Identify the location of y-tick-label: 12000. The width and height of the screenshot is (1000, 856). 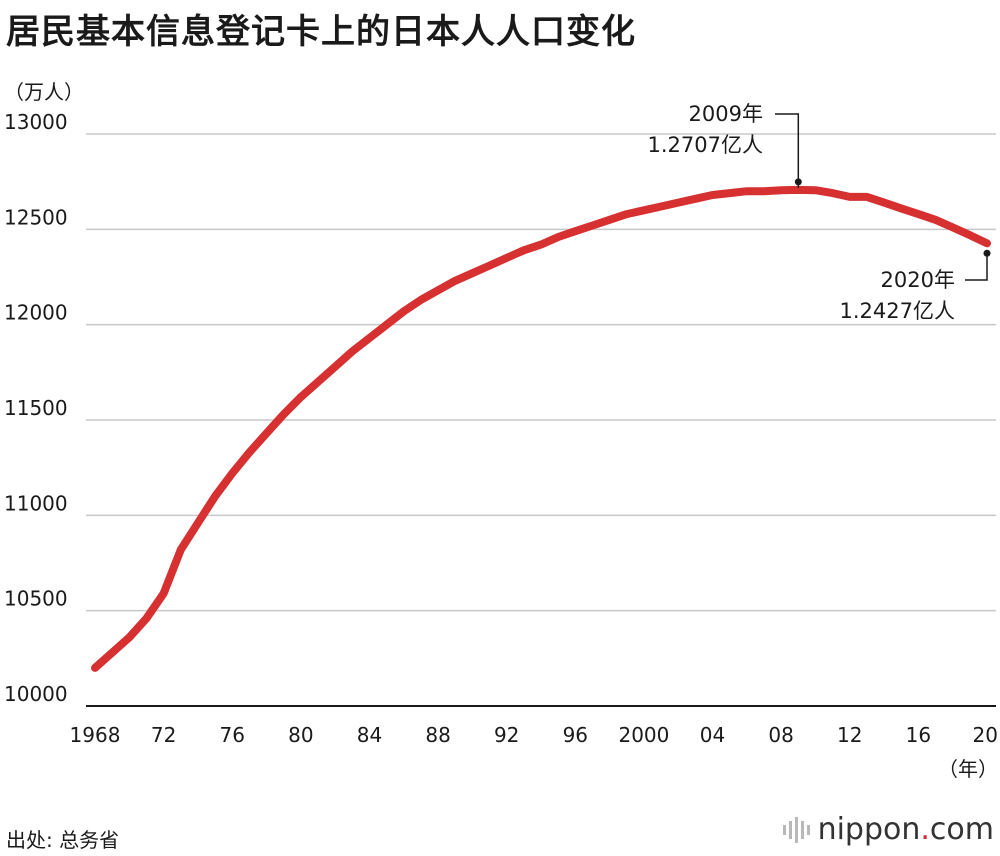
(36, 313).